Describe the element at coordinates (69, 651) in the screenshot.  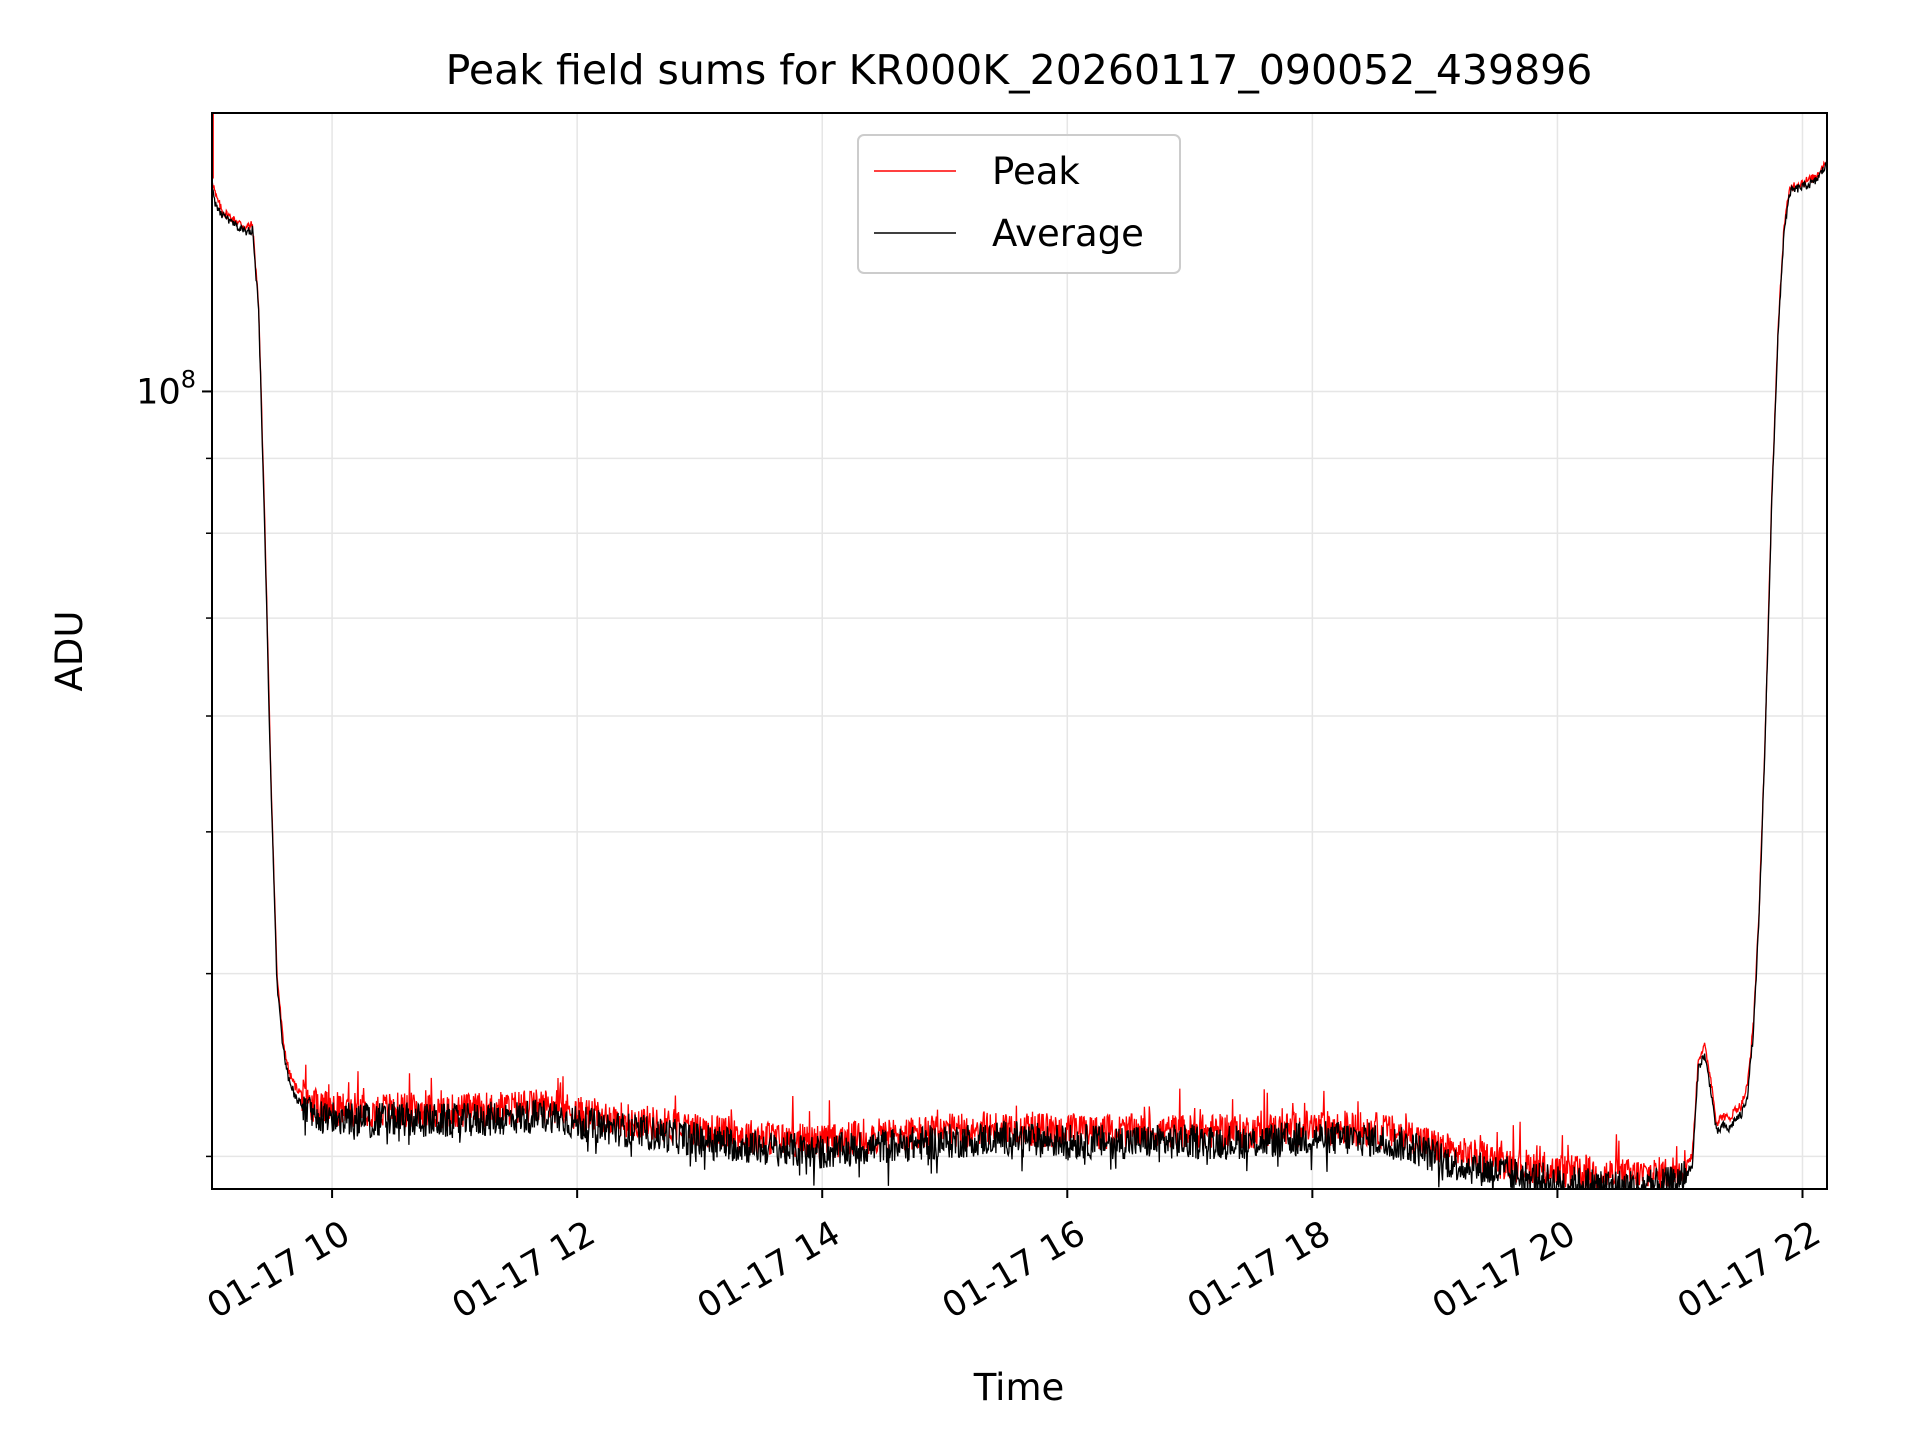
I see `y-axis-label: ADU` at that location.